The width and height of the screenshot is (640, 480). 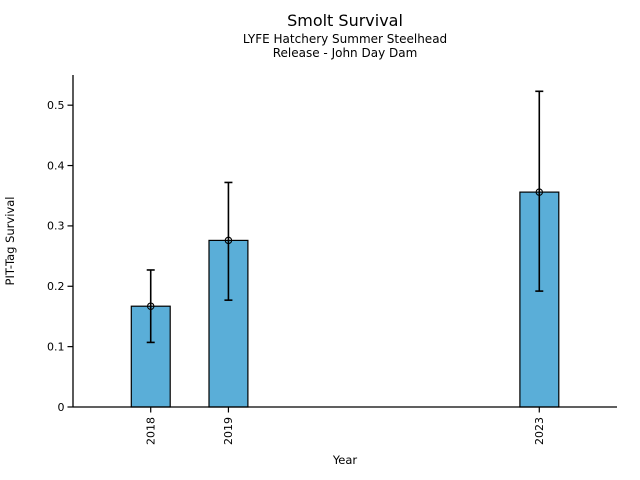 I want to click on chart-title: Smolt Survival, so click(x=345, y=20).